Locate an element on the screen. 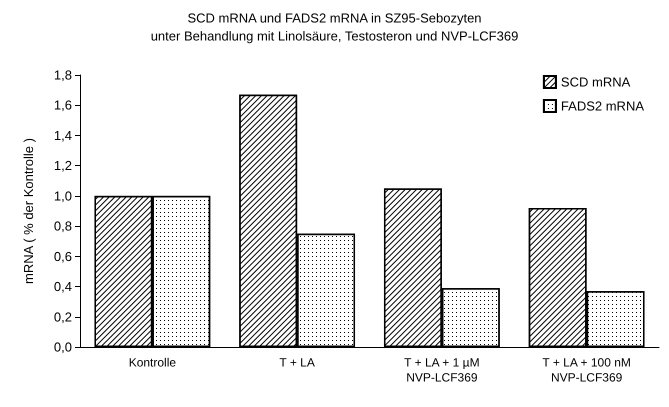 Image resolution: width=669 pixels, height=407 pixels. x-tick-label: T + LA + 1 µM NVP-LCF369 is located at coordinates (442, 370).